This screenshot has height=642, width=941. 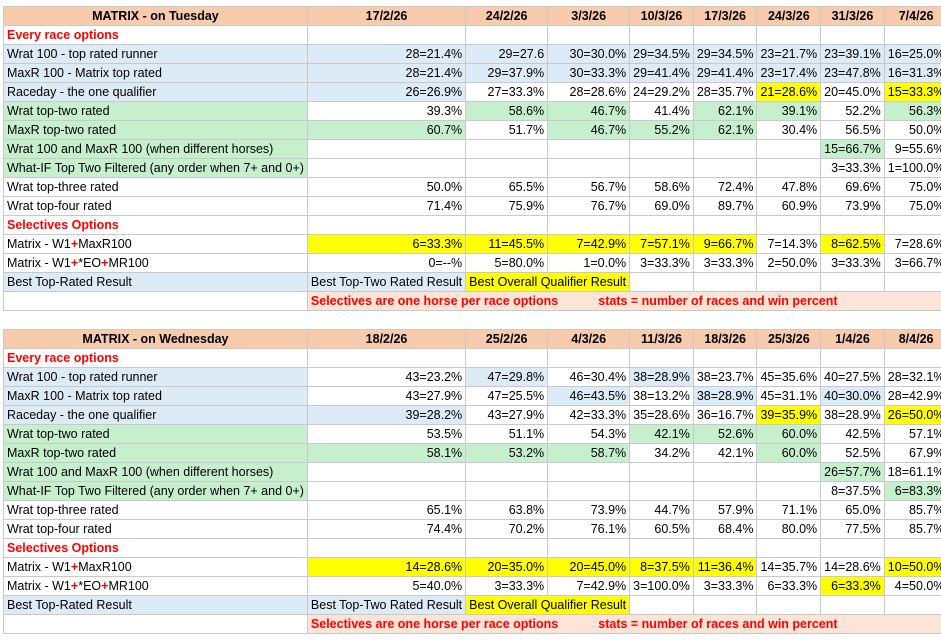 What do you see at coordinates (852, 529) in the screenshot?
I see `value-cell: 77.5%` at bounding box center [852, 529].